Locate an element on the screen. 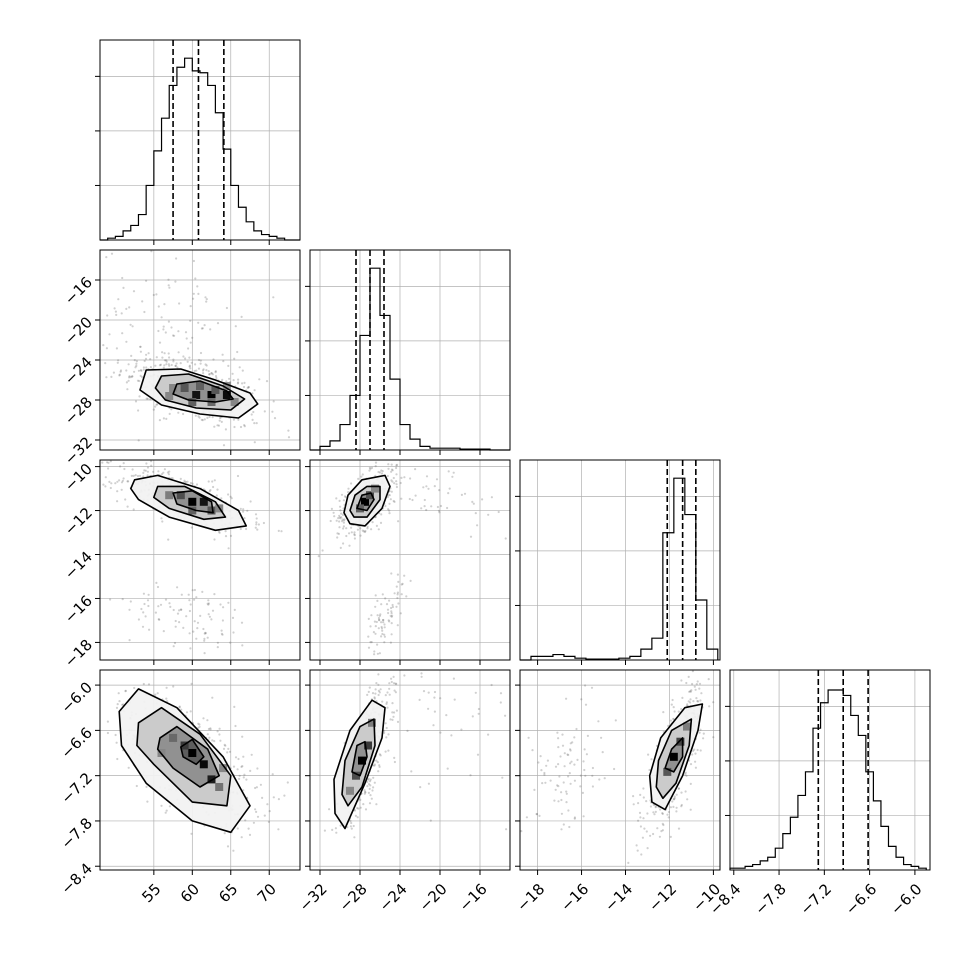 The height and width of the screenshot is (974, 970). density-cell is located at coordinates (362, 760).